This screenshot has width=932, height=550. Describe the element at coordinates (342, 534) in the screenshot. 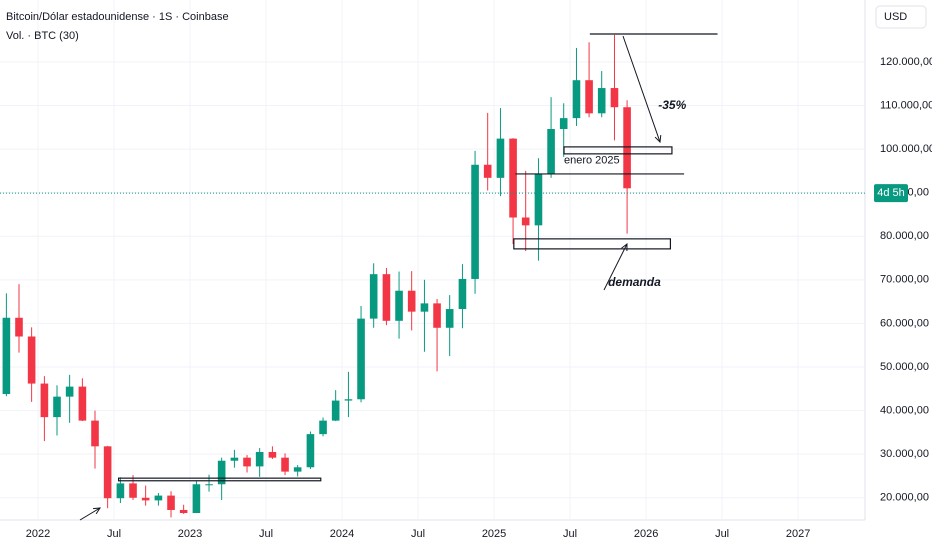

I see `x-tick-label: 2024` at that location.